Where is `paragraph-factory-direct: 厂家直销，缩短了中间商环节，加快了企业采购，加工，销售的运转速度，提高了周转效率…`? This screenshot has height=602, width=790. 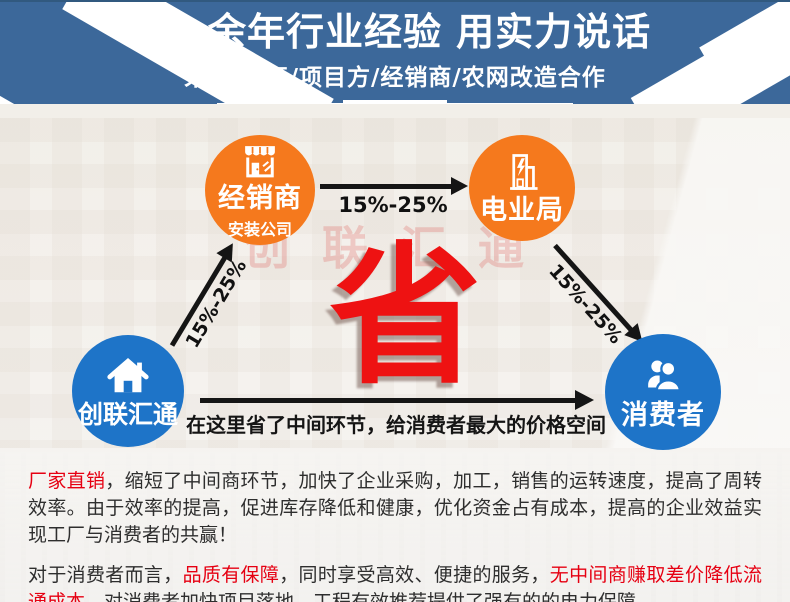 paragraph-factory-direct: 厂家直销，缩短了中间商环节，加快了企业采购，加工，销售的运转速度，提高了周转效率… is located at coordinates (395, 508).